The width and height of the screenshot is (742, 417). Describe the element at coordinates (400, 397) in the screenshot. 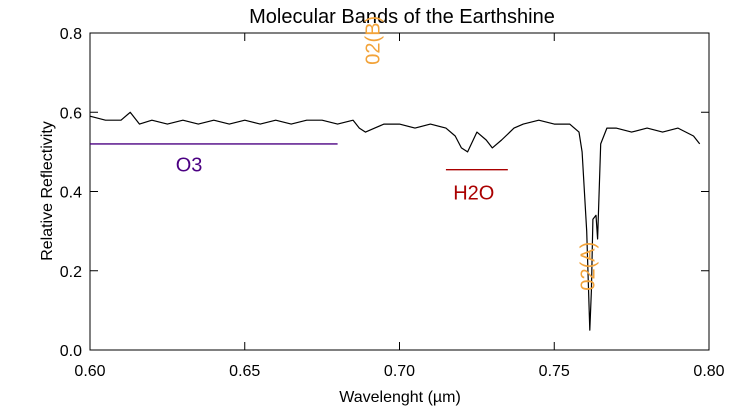

I see `x-axis-label: Wavelenght (µm)` at that location.